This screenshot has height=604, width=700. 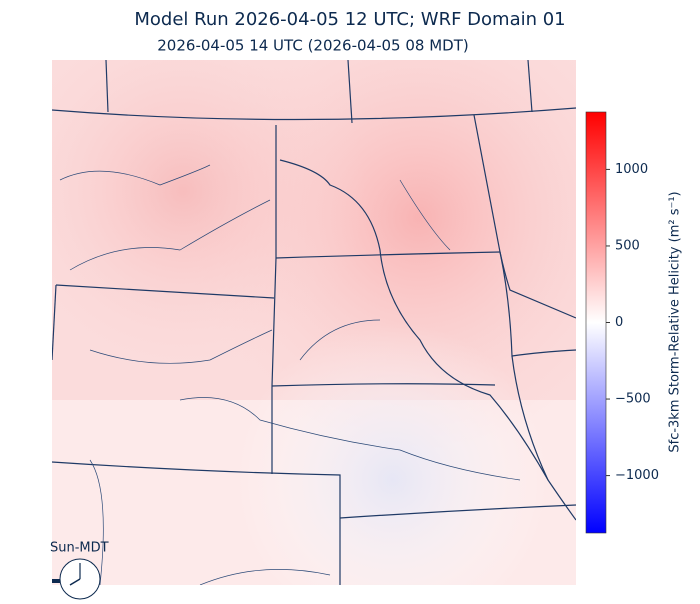 What do you see at coordinates (637, 475) in the screenshot?
I see `colorbar-tick-label: −1000` at bounding box center [637, 475].